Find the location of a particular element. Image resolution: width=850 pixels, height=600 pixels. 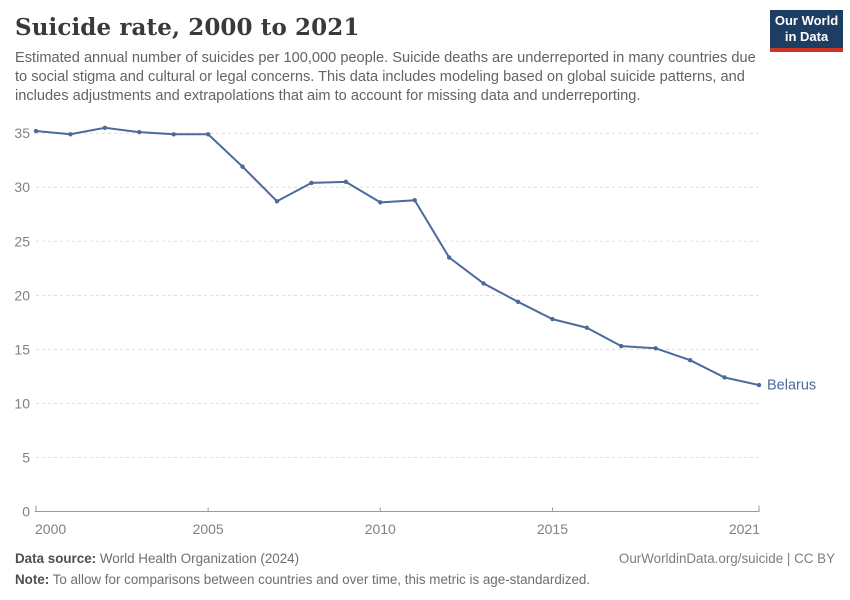

owid-logo-line2: in Data is located at coordinates (806, 36).